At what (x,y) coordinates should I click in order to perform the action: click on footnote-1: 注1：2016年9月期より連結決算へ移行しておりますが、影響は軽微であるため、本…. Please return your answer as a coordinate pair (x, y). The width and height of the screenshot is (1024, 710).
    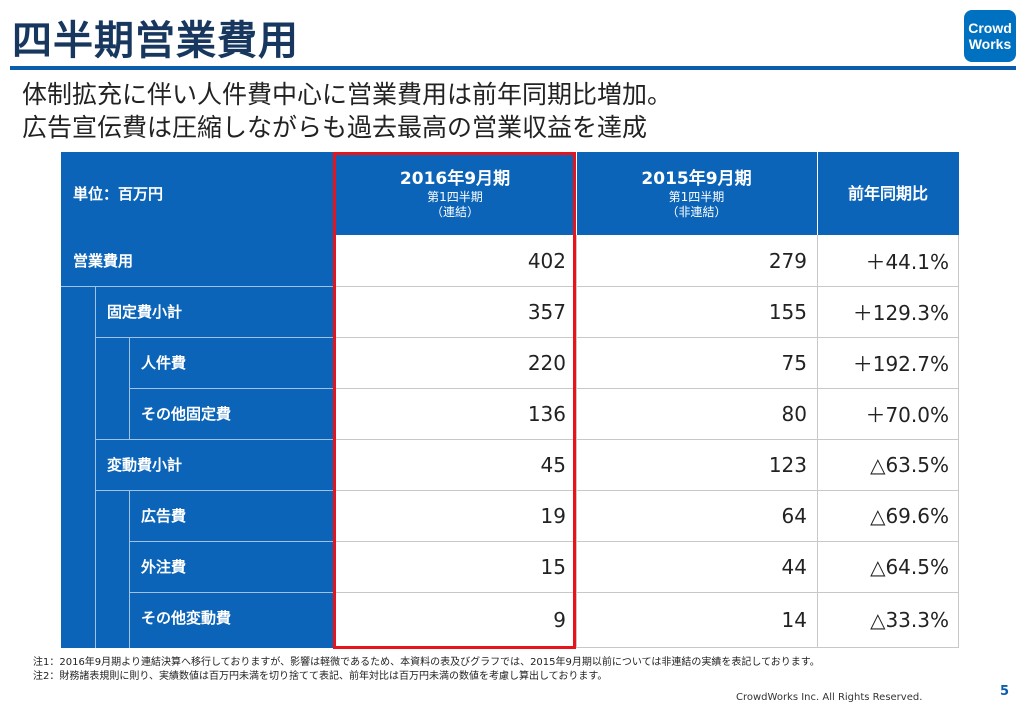
    Looking at the image, I should click on (426, 662).